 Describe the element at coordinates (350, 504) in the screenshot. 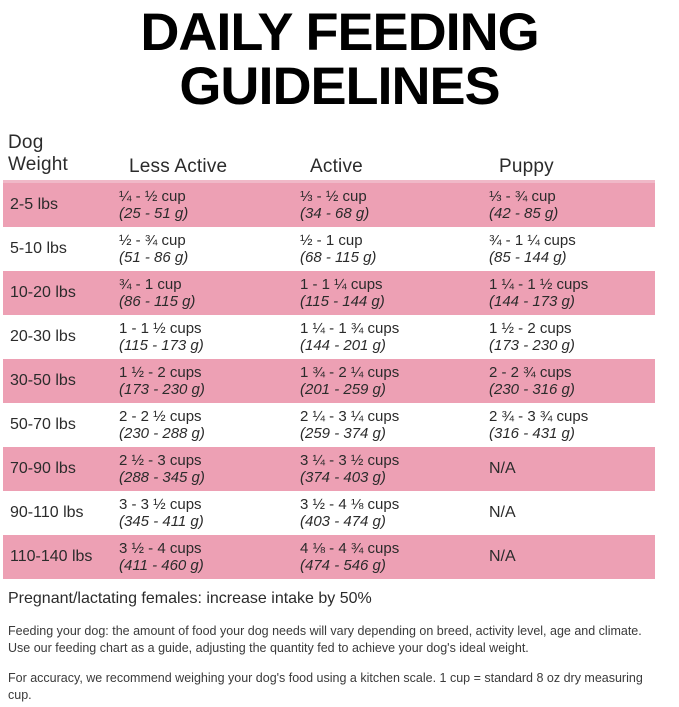

I see `cell-active-amount: 3 ½ - 4 ⅛ cups` at that location.